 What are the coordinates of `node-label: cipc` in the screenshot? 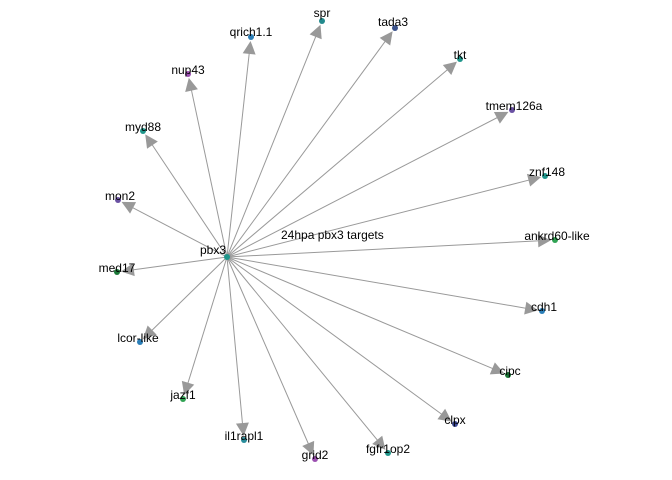 It's located at (509, 371).